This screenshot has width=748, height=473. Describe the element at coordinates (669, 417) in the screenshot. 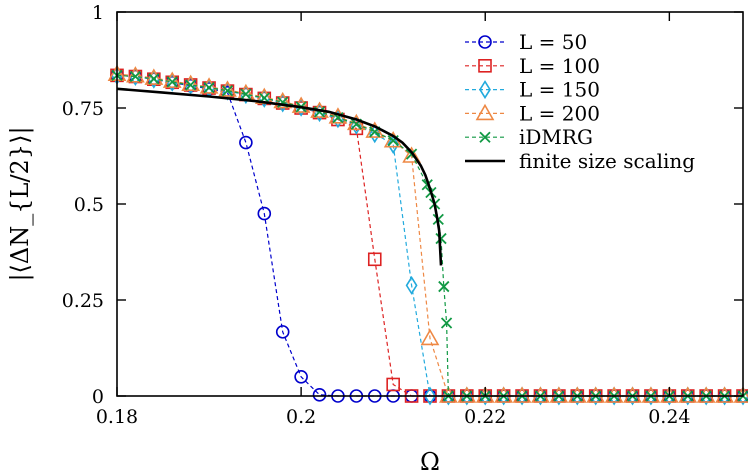

I see `x-tick-label: 0.24` at that location.